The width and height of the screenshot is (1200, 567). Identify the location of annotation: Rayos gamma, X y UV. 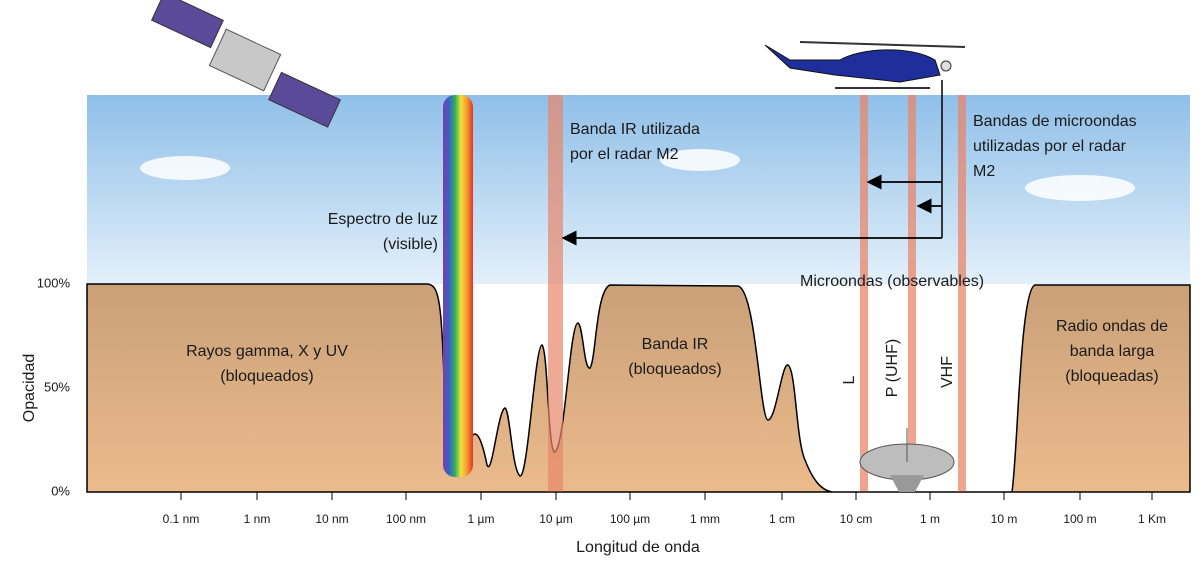
(267, 351).